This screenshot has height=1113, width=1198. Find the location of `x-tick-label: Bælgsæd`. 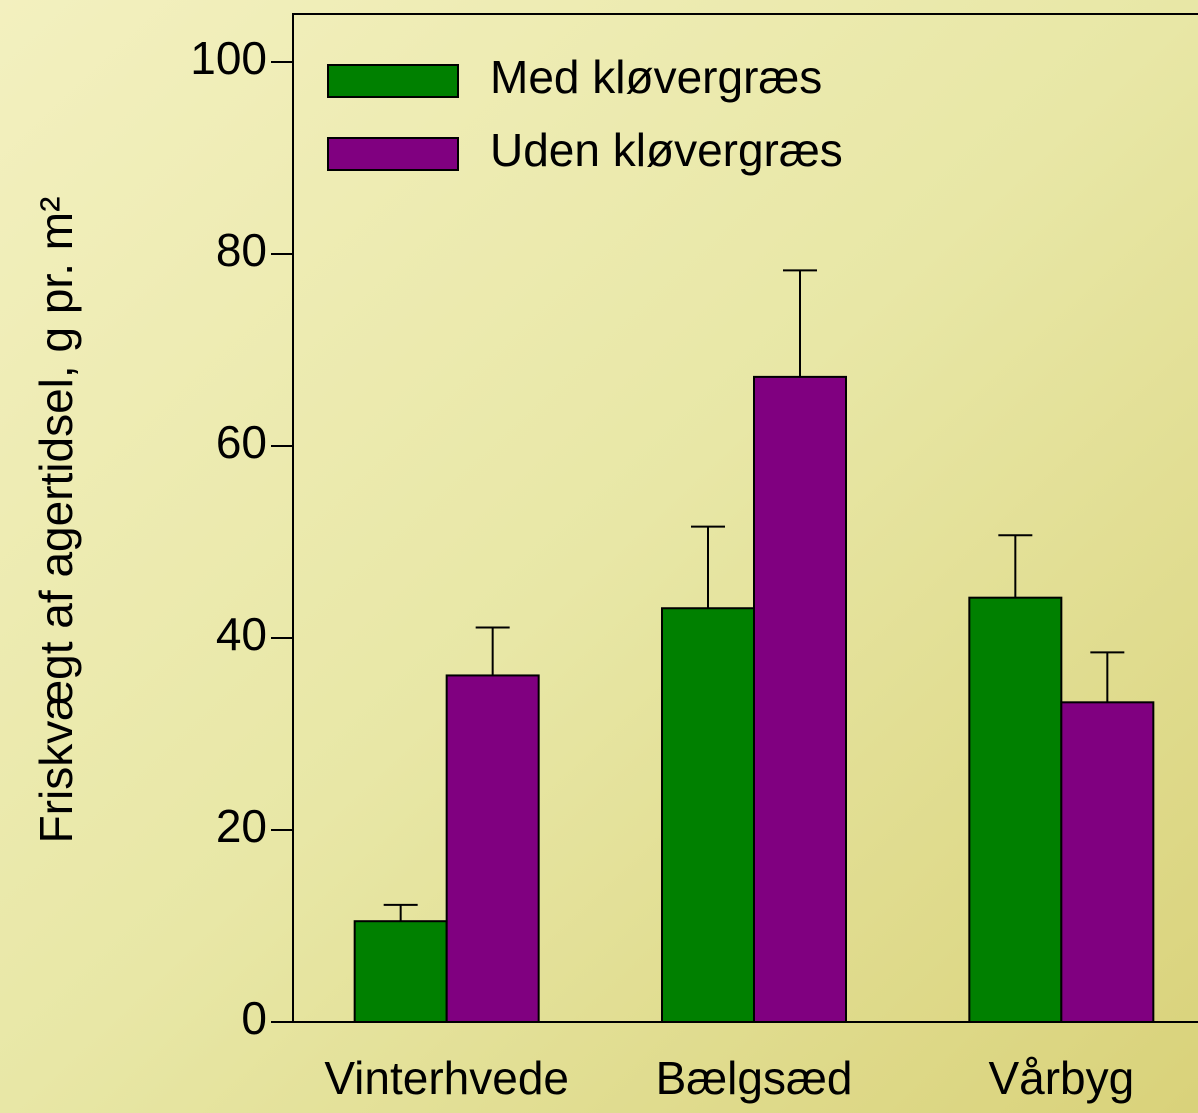

x-tick-label: Bælgsæd is located at coordinates (754, 1078).